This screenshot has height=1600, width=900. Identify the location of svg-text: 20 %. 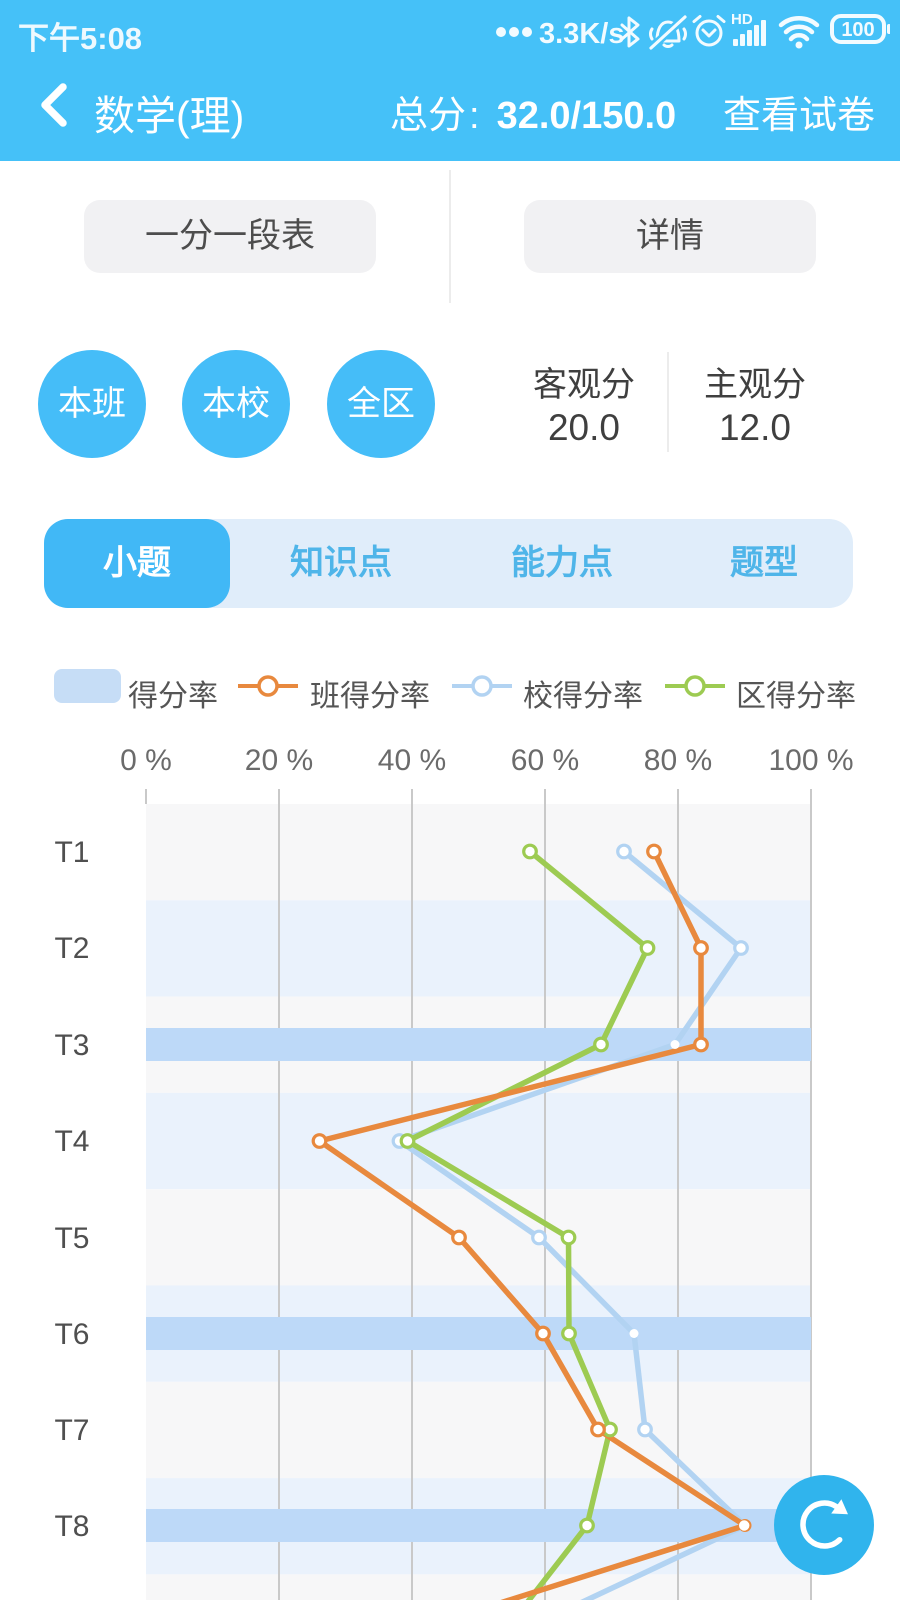
(279, 760).